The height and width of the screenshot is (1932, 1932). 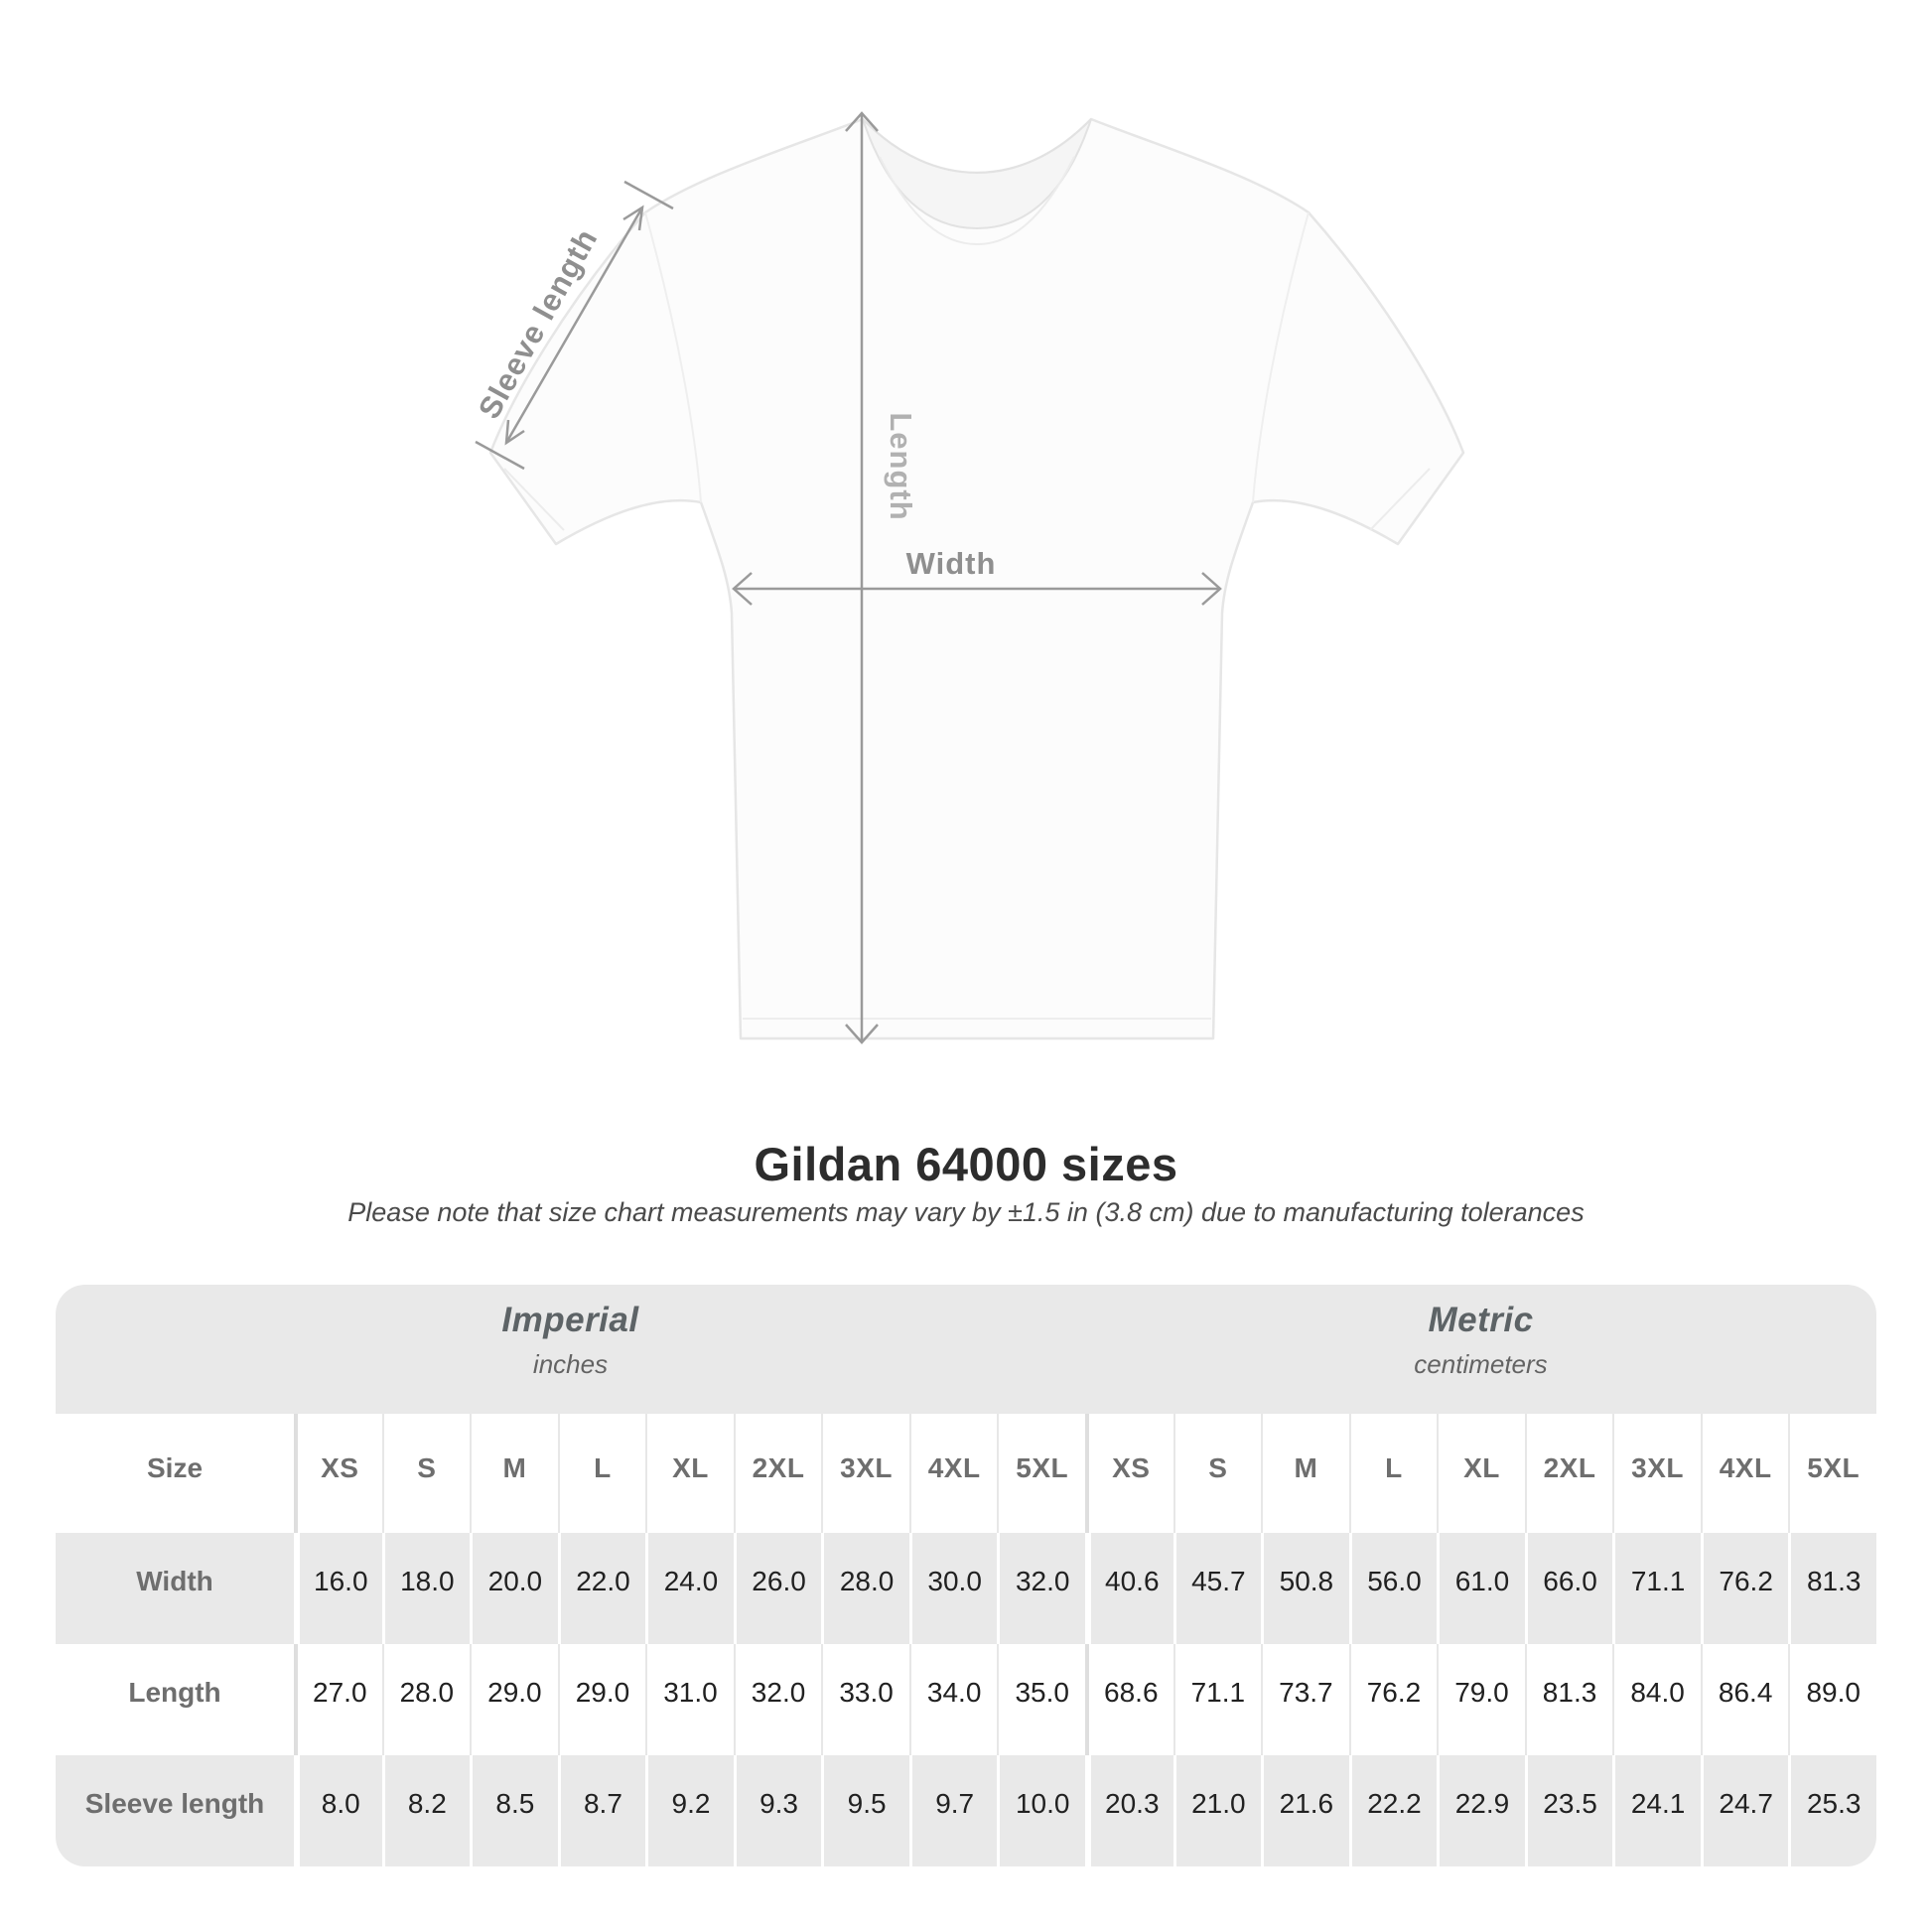 What do you see at coordinates (570, 1320) in the screenshot?
I see `imperial-group-label: Imperial` at bounding box center [570, 1320].